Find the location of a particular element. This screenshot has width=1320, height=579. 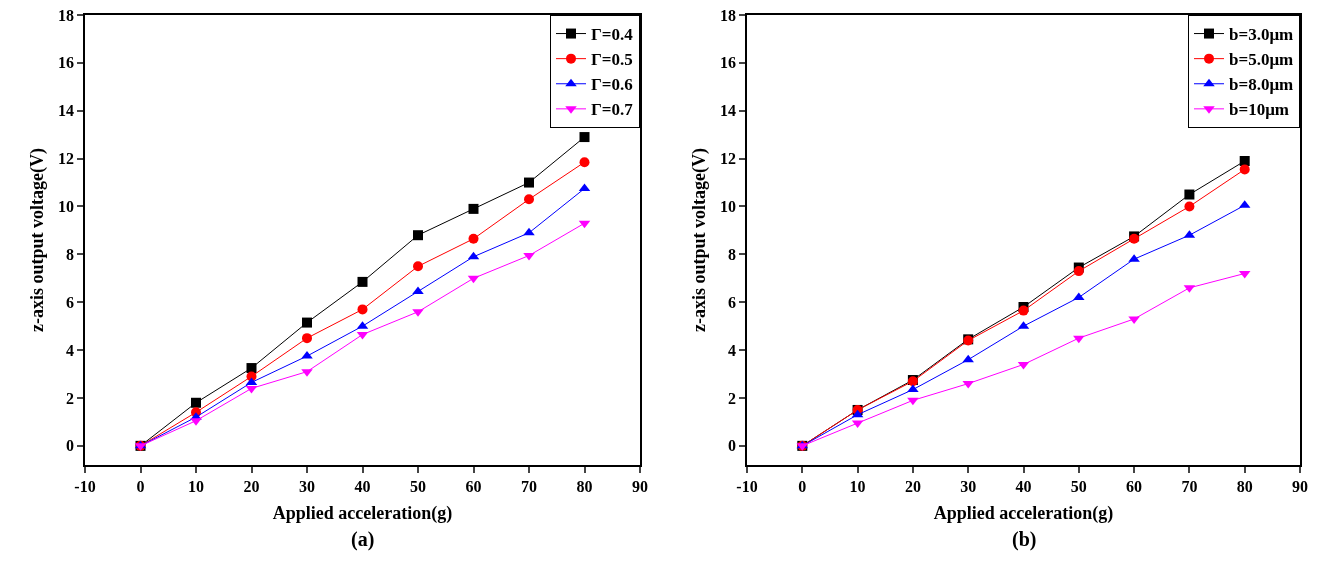

text: (b) is located at coordinates (1024, 539).